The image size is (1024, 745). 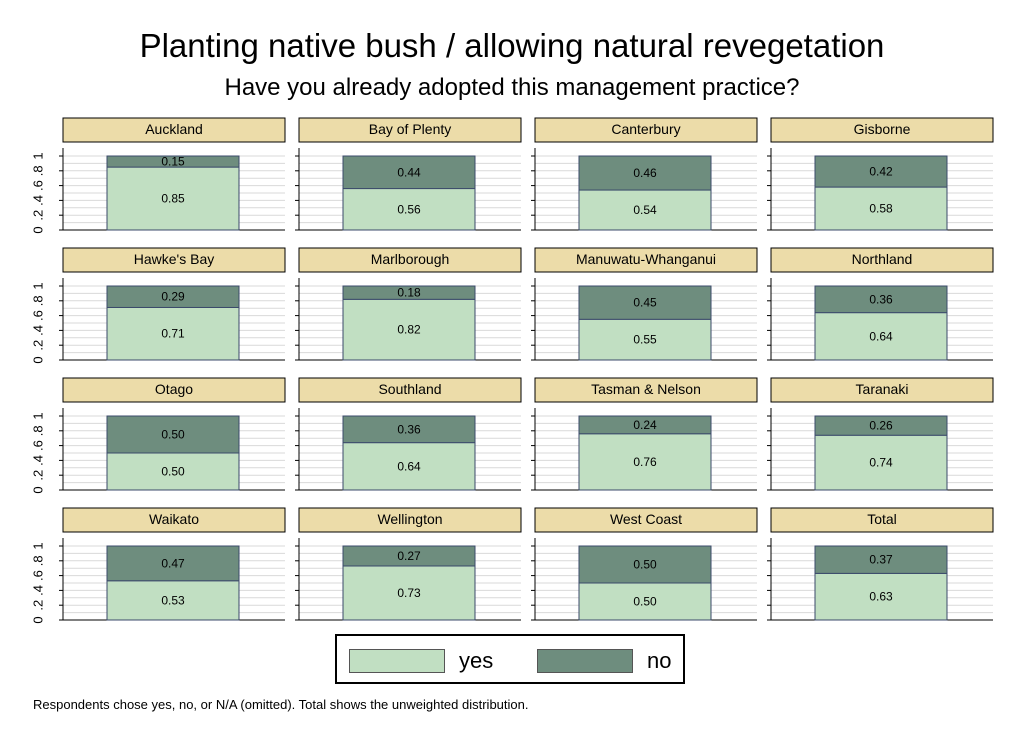 What do you see at coordinates (659, 660) in the screenshot?
I see `legend-label-no: no` at bounding box center [659, 660].